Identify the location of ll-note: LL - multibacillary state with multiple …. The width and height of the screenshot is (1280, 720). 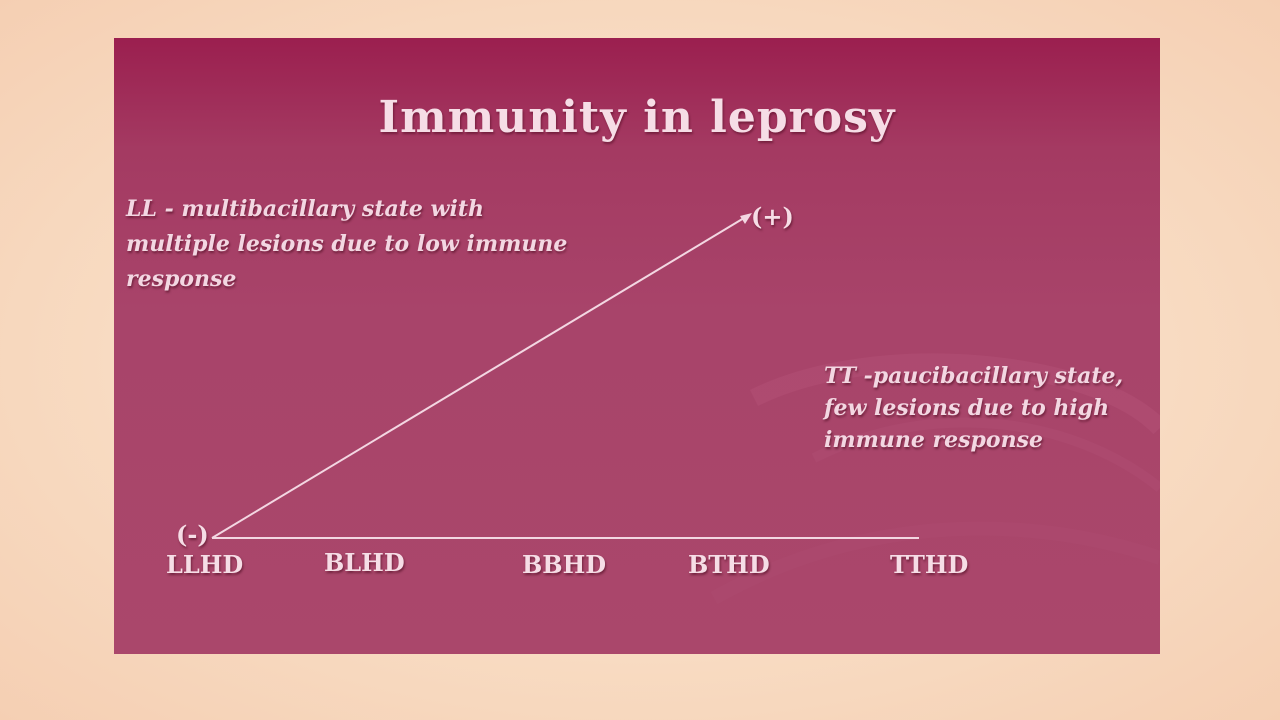
(347, 244).